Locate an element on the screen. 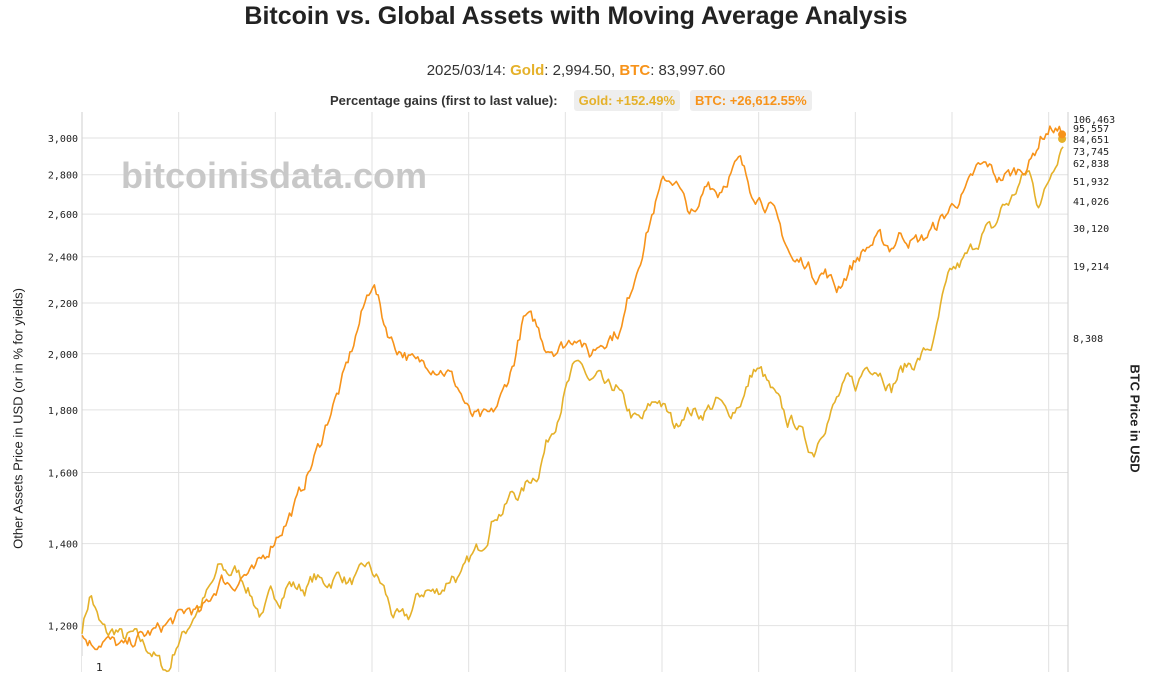  left-tick-label: 1,200 is located at coordinates (63, 627).